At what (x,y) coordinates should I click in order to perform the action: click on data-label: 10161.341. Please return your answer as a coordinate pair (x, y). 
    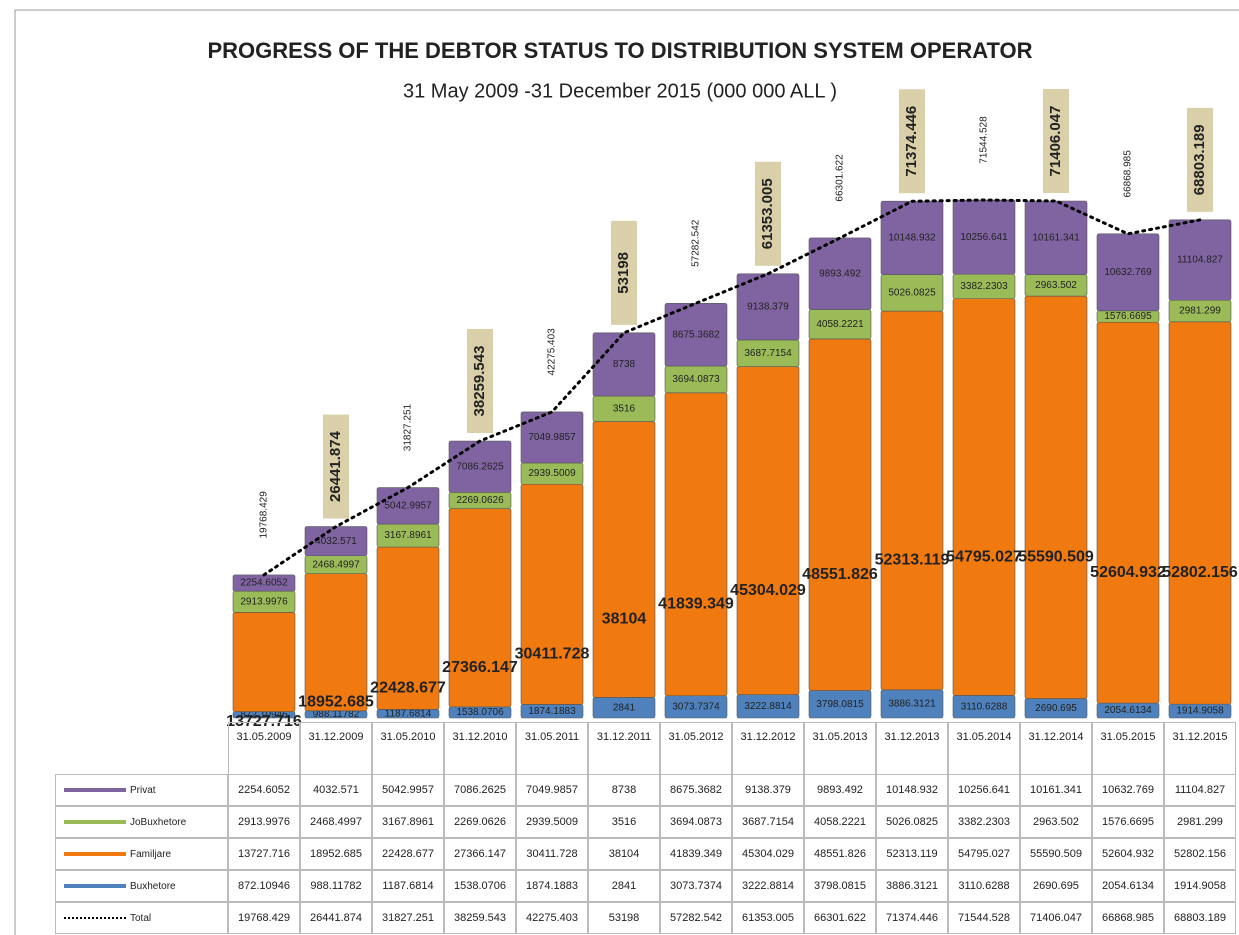
    Looking at the image, I should click on (1056, 237).